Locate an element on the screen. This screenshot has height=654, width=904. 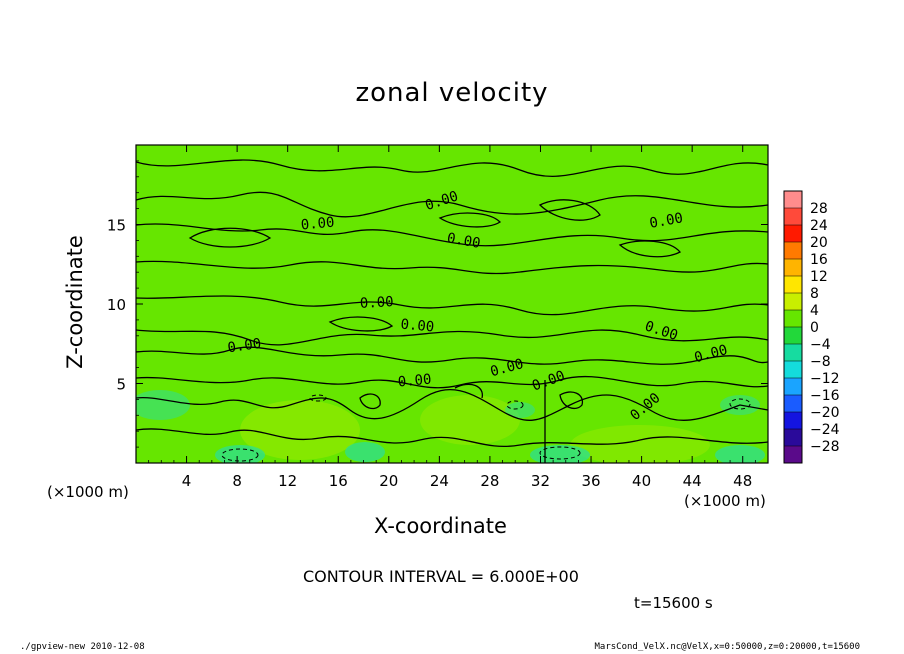
contour-interval: CONTOUR INTERVAL = 6.000E+00 is located at coordinates (441, 576).